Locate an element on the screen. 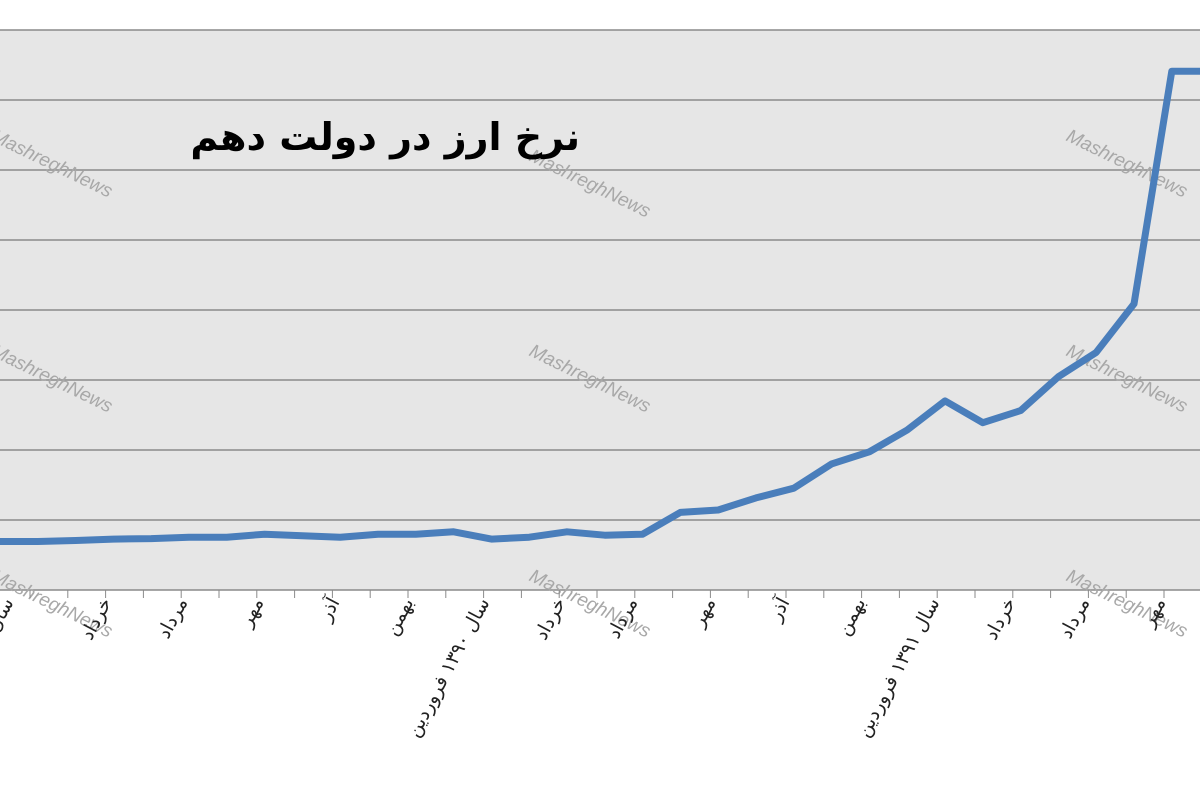 This screenshot has height=800, width=1200. x-tick-label: سال ۱۳۹۰ فروردین is located at coordinates (448, 667).